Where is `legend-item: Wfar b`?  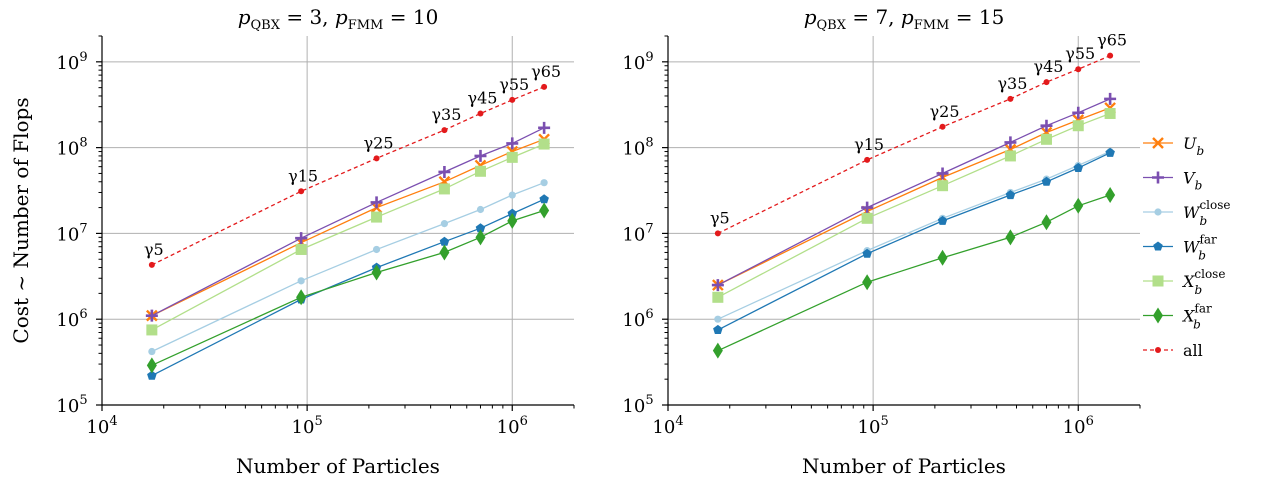 legend-item: Wfar b is located at coordinates (1180, 248).